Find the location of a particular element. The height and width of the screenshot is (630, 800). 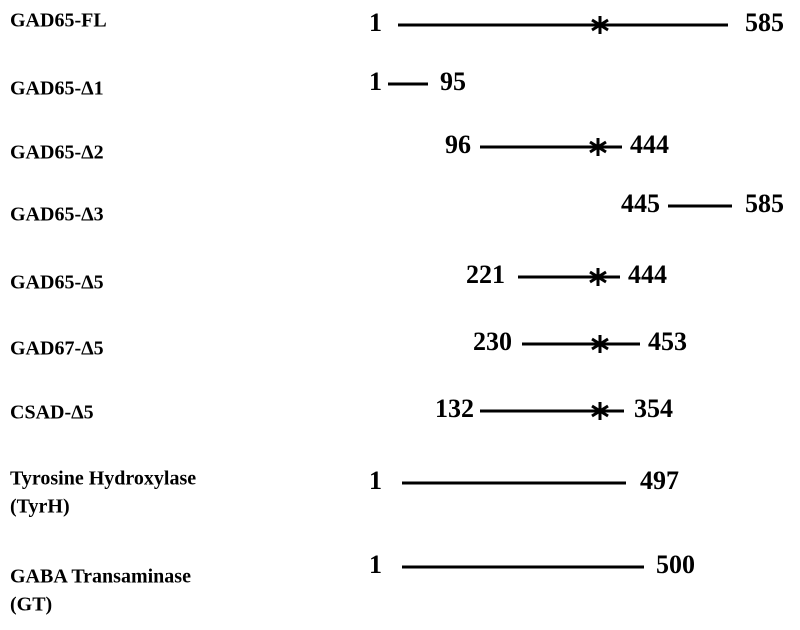

start-residue: 445 is located at coordinates (640, 203).